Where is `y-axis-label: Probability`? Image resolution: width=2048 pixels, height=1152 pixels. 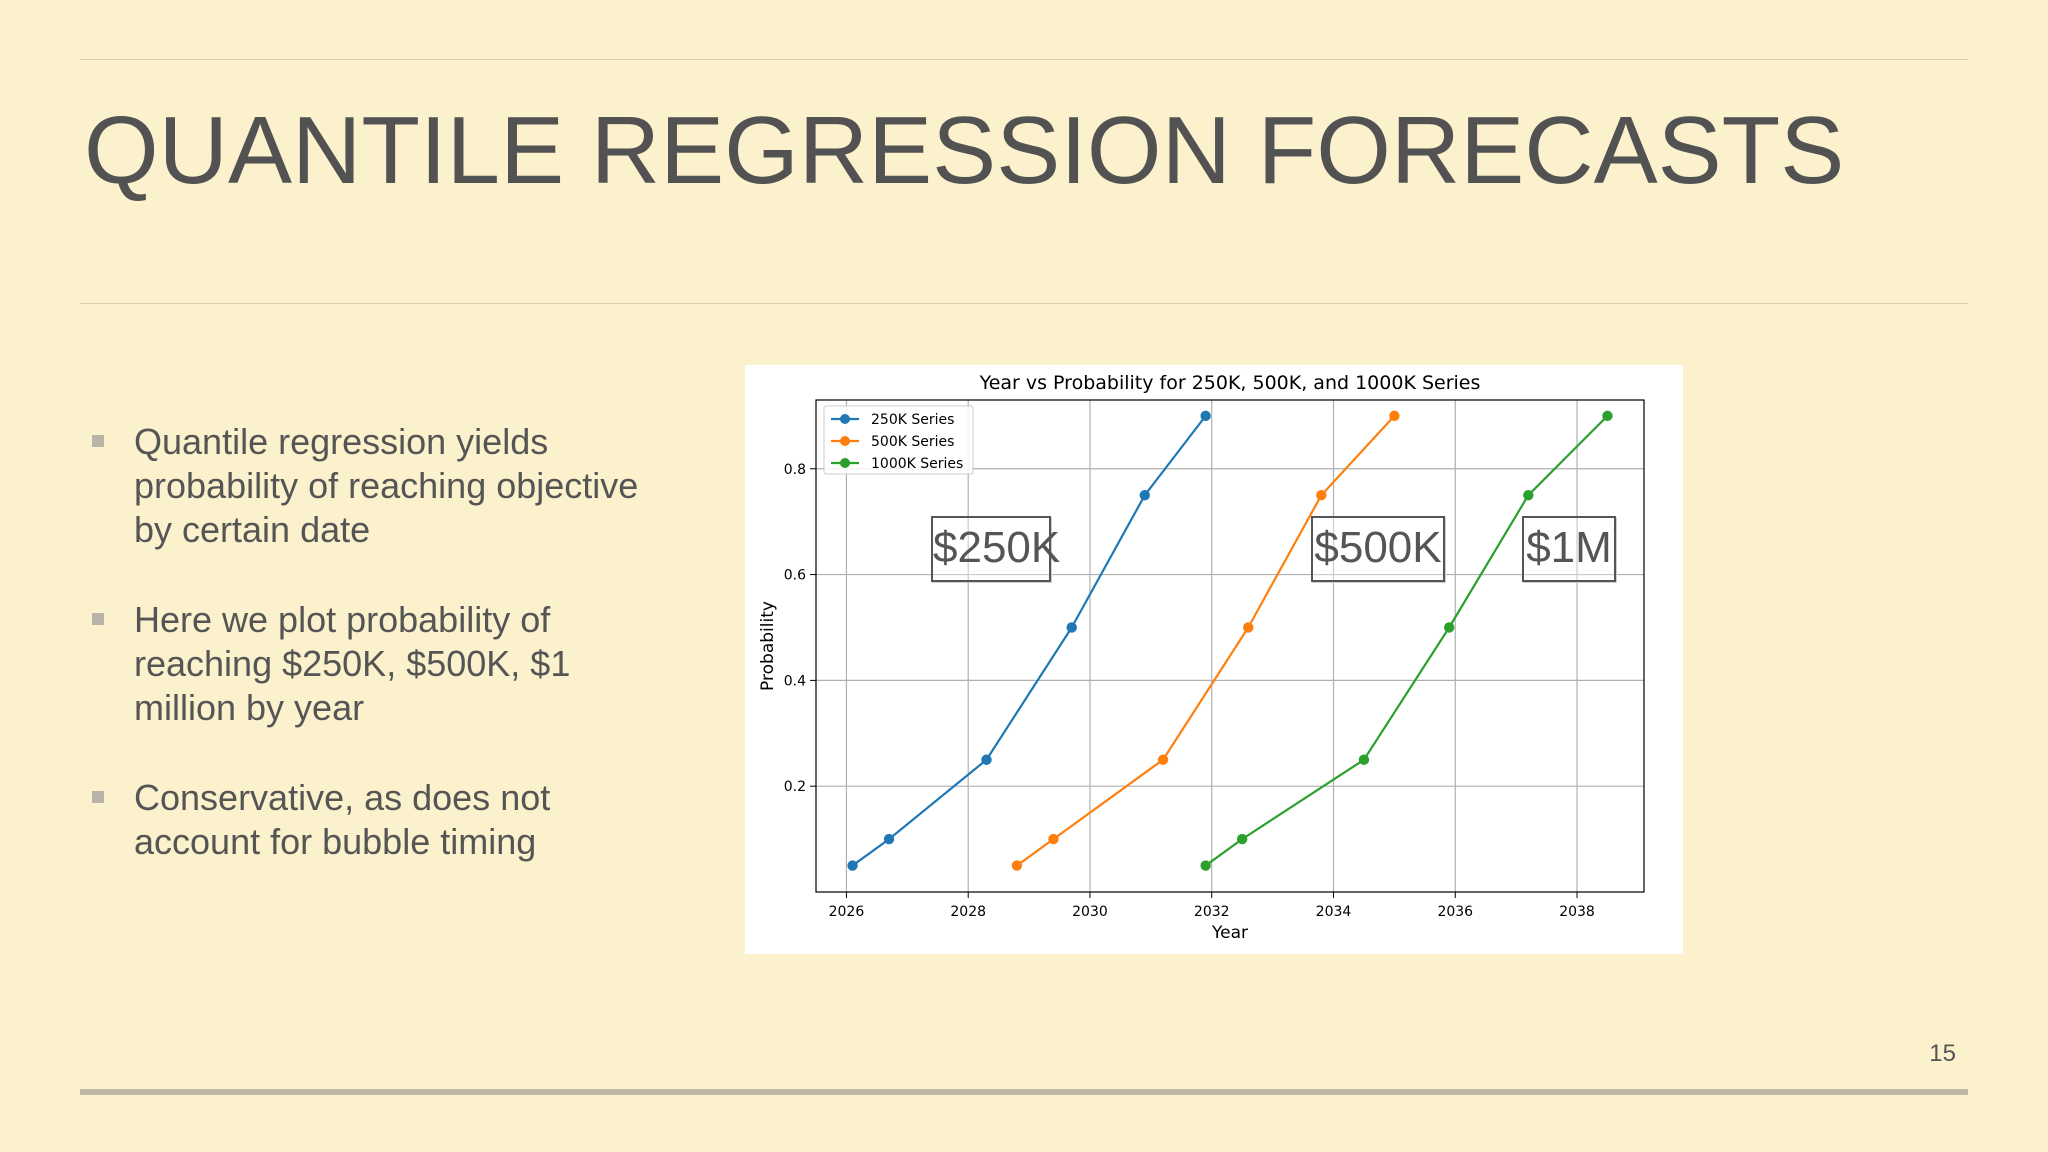
y-axis-label: Probability is located at coordinates (768, 646).